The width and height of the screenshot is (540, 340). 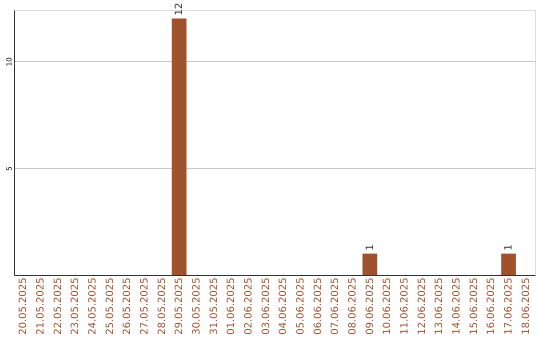 I want to click on x-tick-label: 31.05.2025, so click(x=214, y=306).